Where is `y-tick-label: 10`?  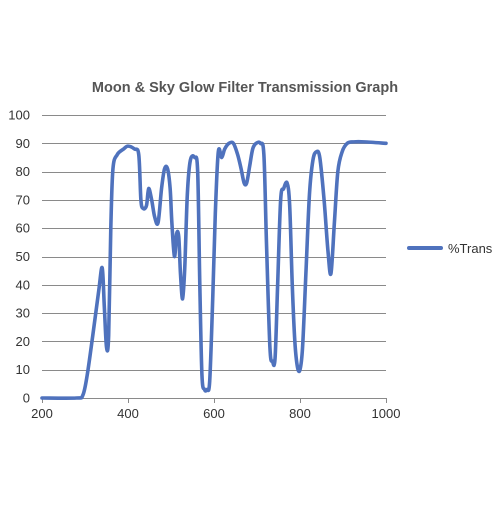
y-tick-label: 10 is located at coordinates (23, 369).